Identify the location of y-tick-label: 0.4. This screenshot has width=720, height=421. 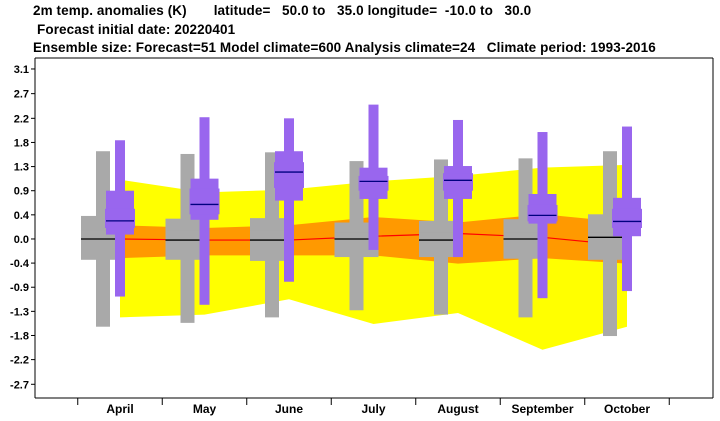
(22, 216).